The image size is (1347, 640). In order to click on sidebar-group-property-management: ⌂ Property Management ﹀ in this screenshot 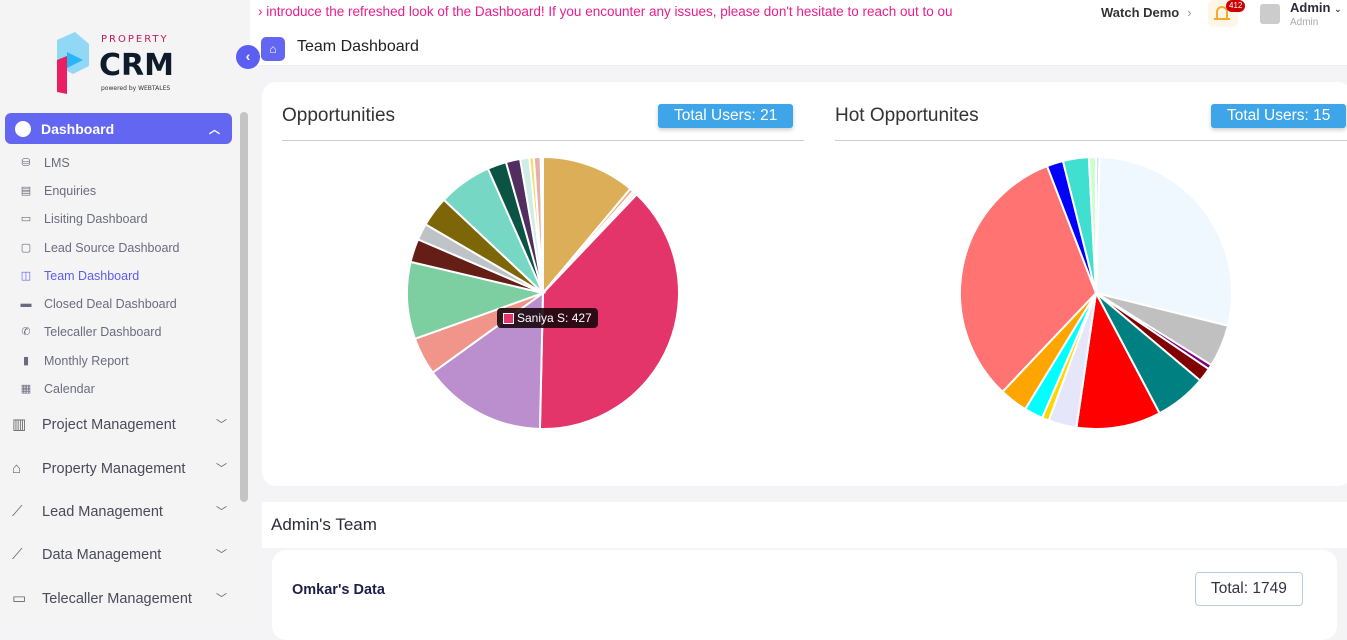, I will do `click(119, 468)`.